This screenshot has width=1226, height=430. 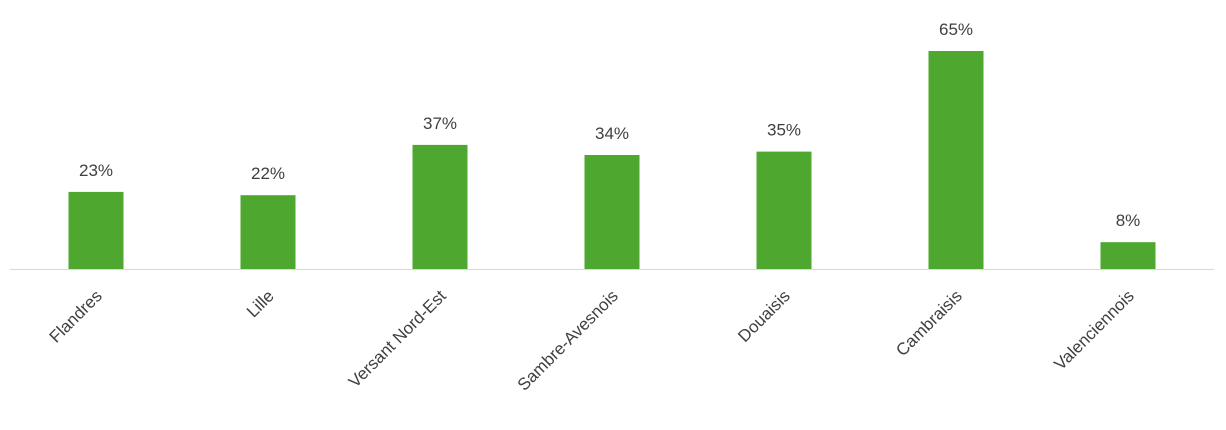 What do you see at coordinates (612, 212) in the screenshot?
I see `bar-sambre-avesnois` at bounding box center [612, 212].